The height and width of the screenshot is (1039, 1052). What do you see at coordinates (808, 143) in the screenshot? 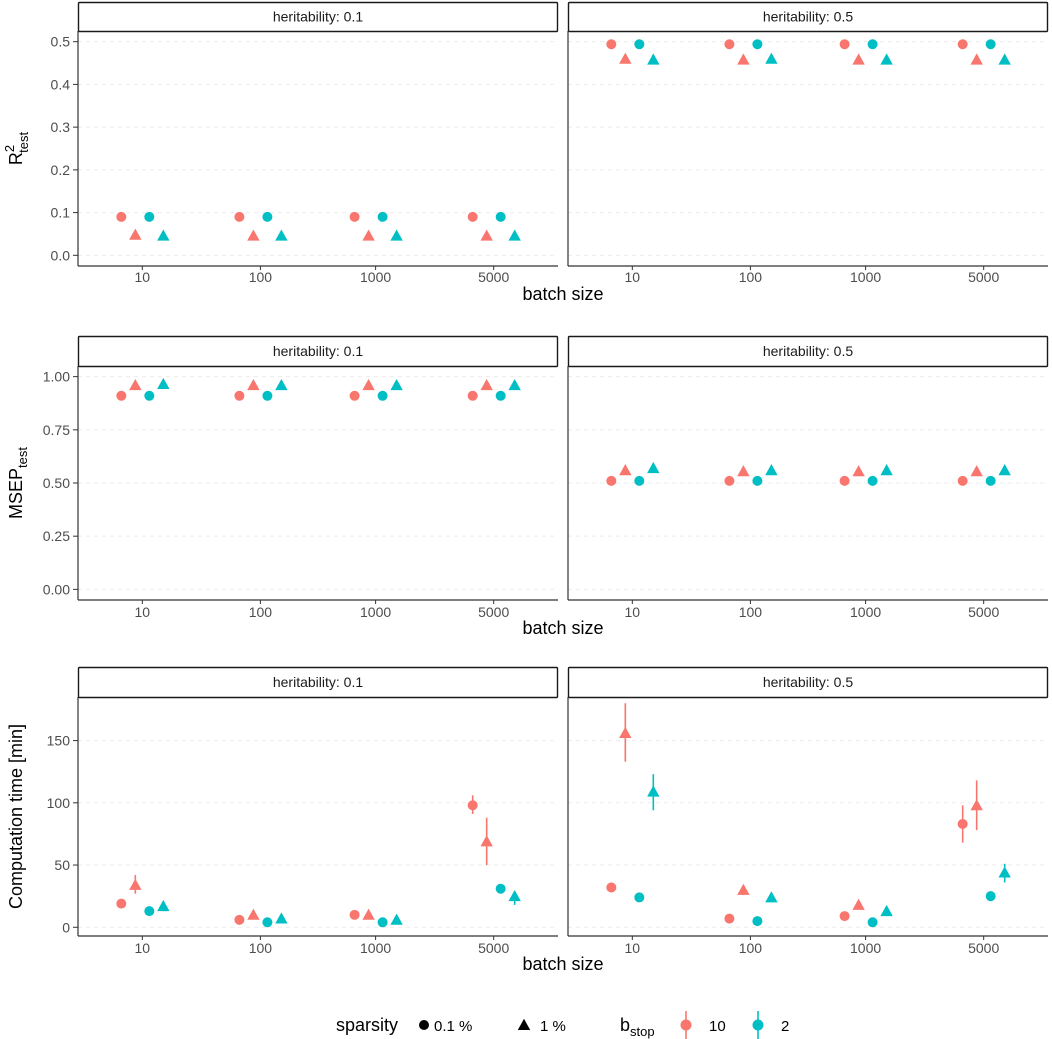
I see `facet-R2-1: heritability: 0.5 10 100 1000 5000` at bounding box center [808, 143].